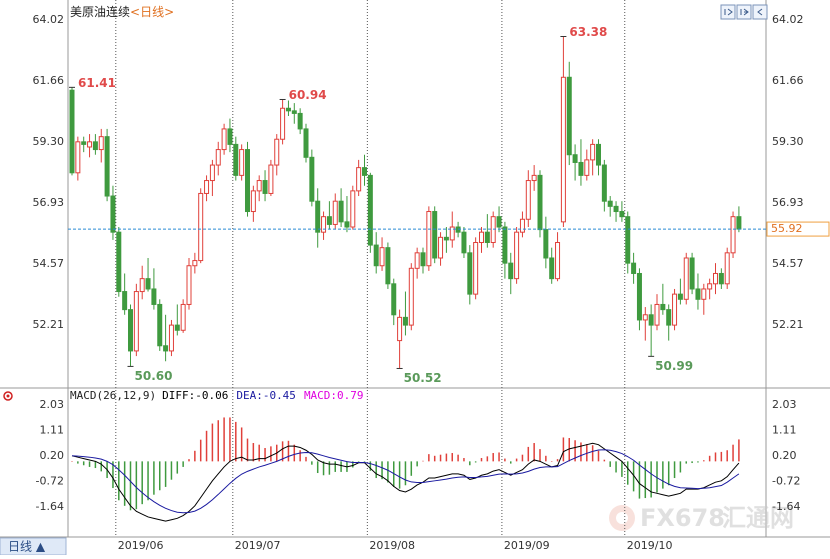 Image resolution: width=830 pixels, height=559 pixels. Describe the element at coordinates (8, 396) in the screenshot. I see `indicator-icon` at that location.